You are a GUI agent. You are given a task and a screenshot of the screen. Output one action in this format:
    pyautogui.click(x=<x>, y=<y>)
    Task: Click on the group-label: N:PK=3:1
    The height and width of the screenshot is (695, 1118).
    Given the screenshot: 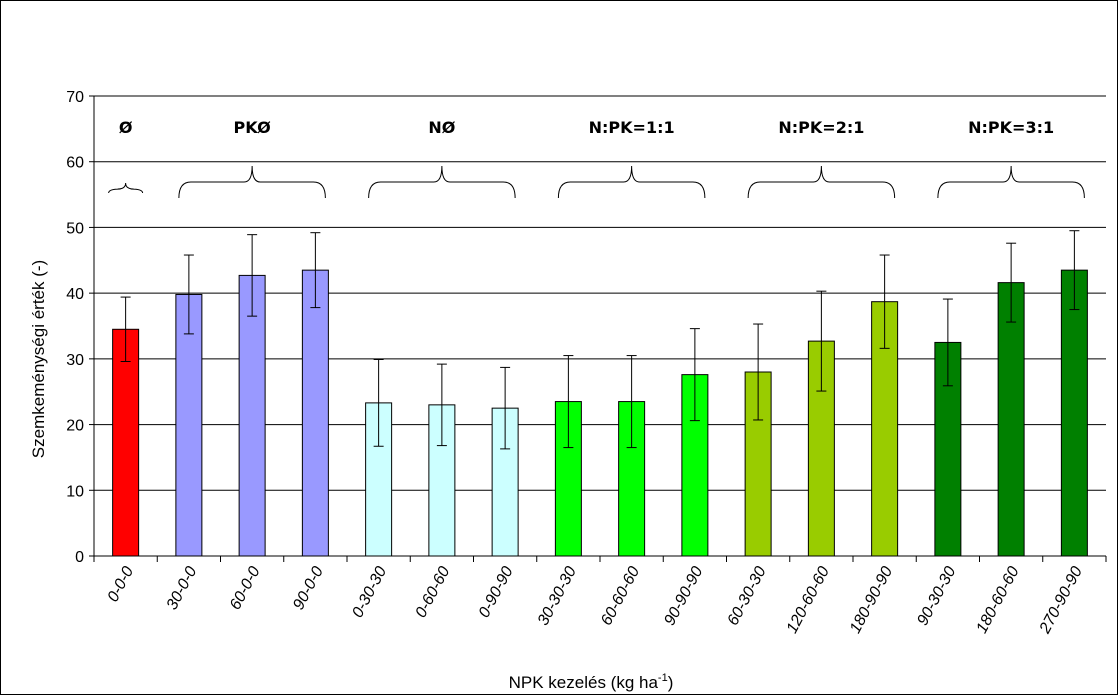 What is the action you would take?
    pyautogui.click(x=1011, y=127)
    